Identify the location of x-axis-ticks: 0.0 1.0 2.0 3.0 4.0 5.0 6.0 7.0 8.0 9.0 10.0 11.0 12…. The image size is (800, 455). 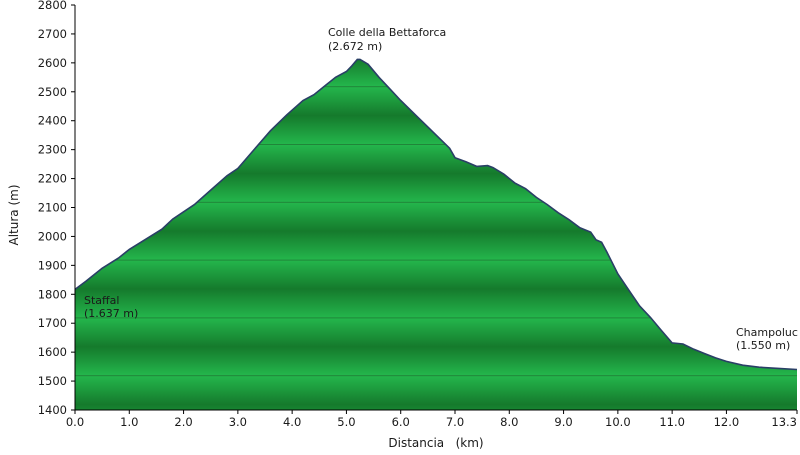
(432, 419).